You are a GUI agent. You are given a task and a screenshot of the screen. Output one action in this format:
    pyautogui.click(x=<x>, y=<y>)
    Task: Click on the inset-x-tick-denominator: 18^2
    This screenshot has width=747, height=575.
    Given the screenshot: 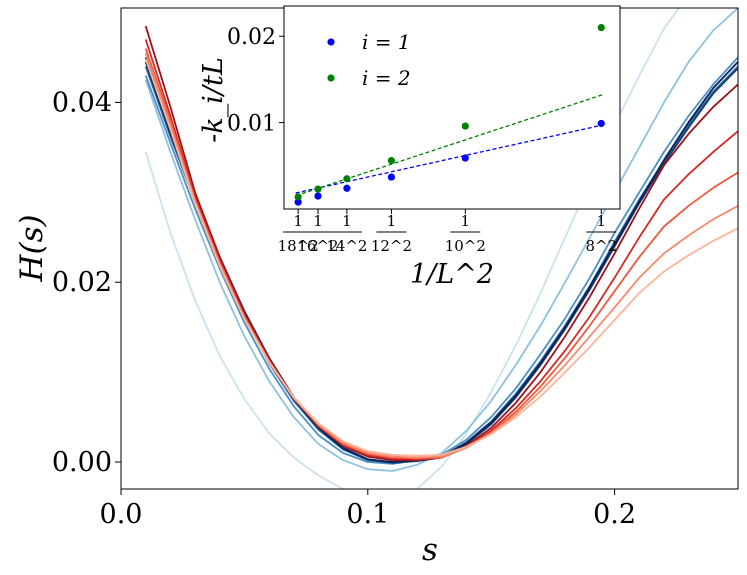 What is the action you would take?
    pyautogui.click(x=298, y=246)
    